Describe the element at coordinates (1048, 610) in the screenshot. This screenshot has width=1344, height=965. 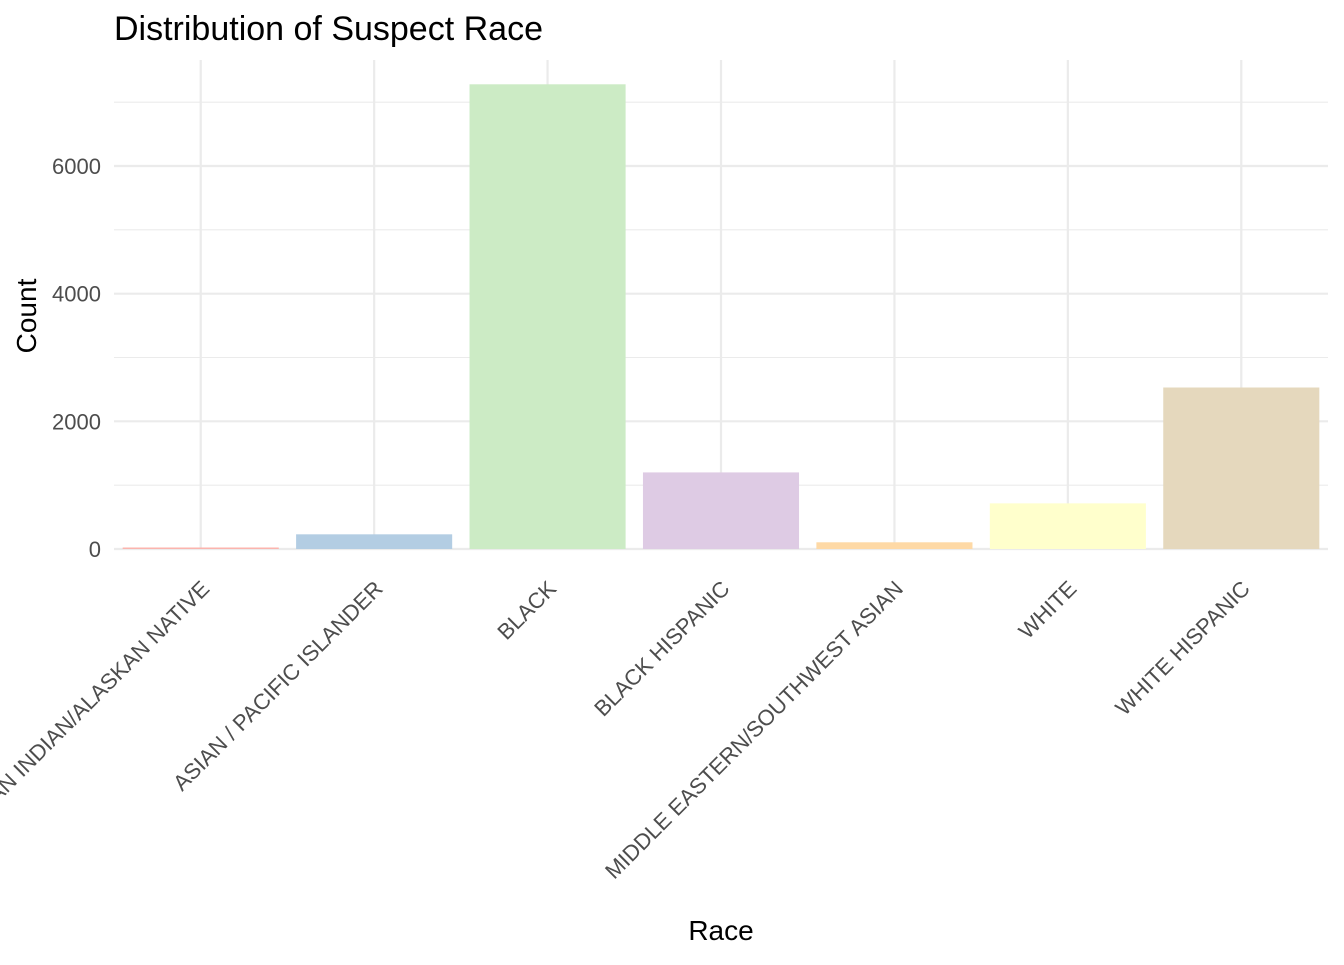
I see `x-tick-label: WHITE` at that location.